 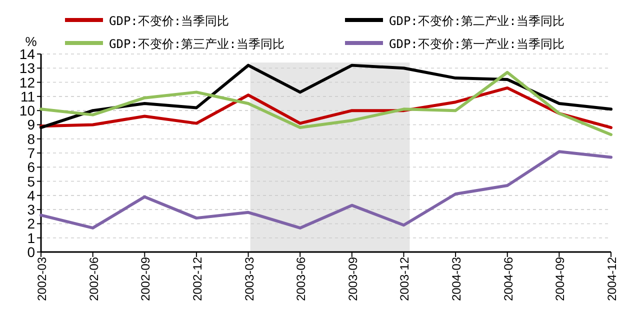 What do you see at coordinates (31, 138) in the screenshot?
I see `y-tick-label: 8` at bounding box center [31, 138].